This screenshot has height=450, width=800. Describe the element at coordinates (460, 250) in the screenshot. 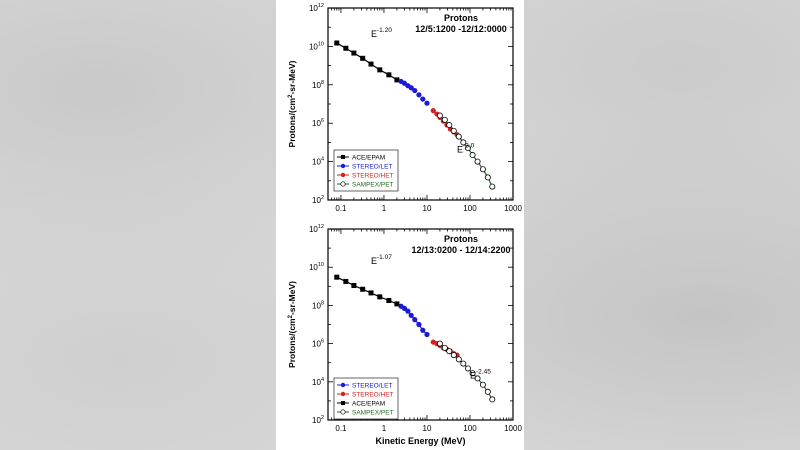

I see `chart-subtitle: 12/13:0200 - 12/14:2200` at that location.